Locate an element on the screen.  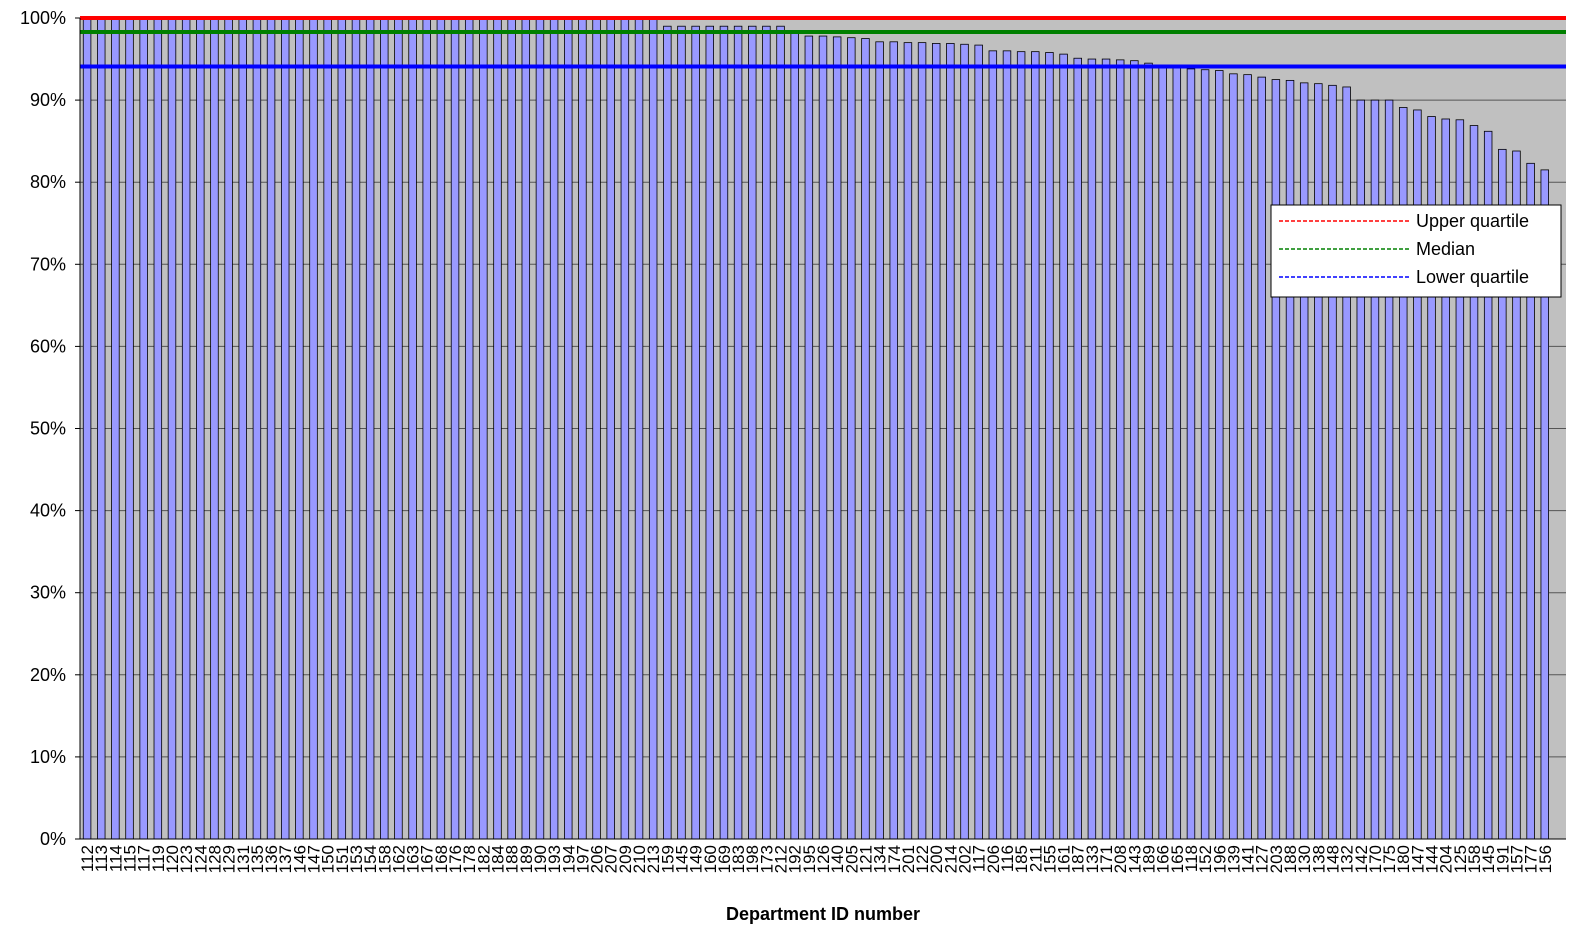
x-tick-label: 214 is located at coordinates (950, 859).